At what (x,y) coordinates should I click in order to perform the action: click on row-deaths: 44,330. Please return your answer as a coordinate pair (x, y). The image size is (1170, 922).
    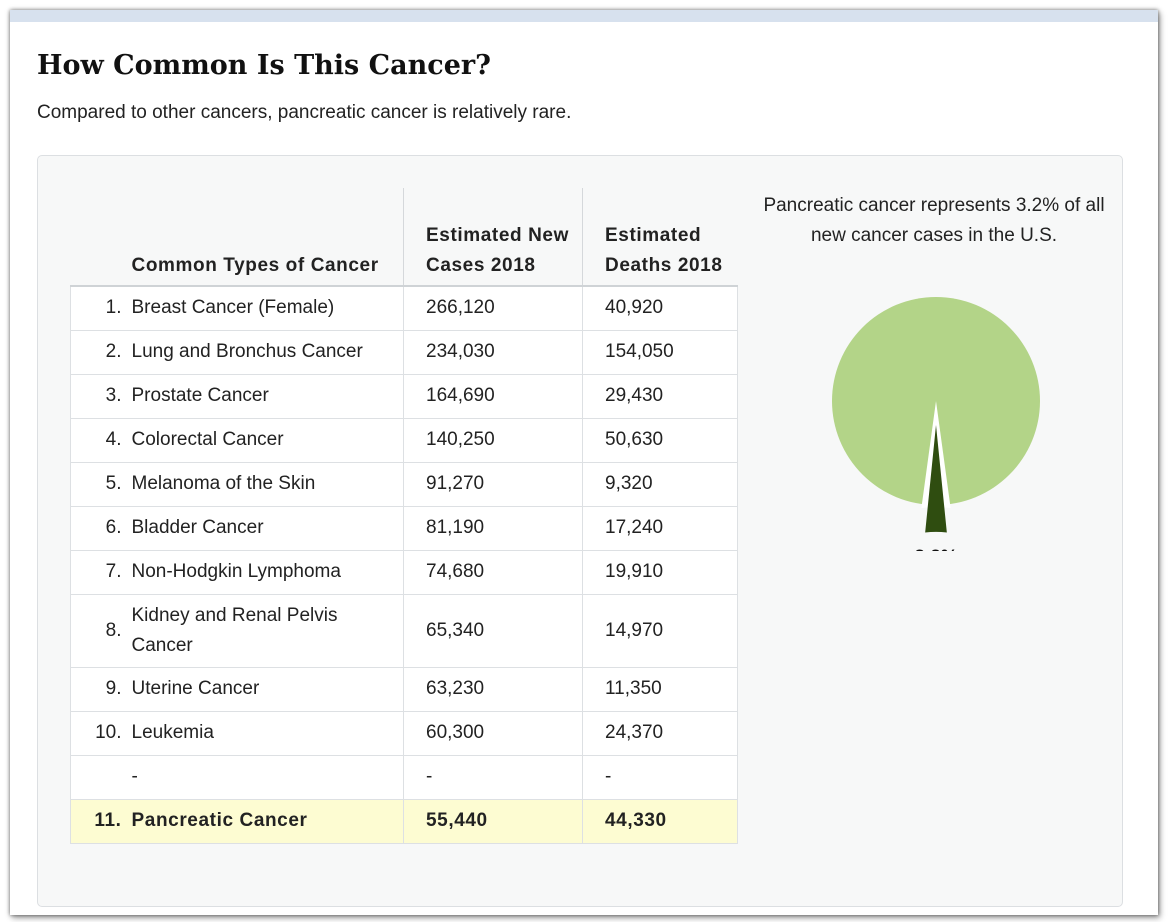
    Looking at the image, I should click on (660, 821).